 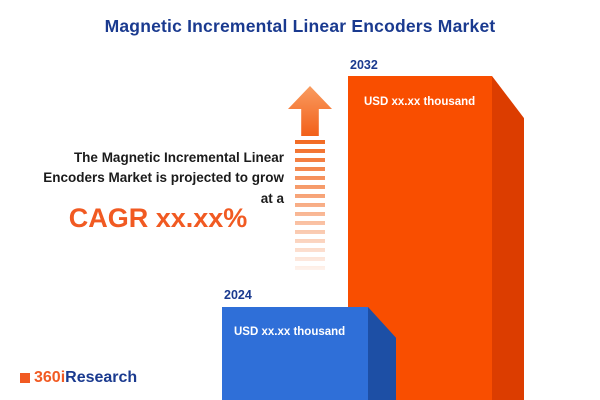 What do you see at coordinates (420, 102) in the screenshot?
I see `bar-2032-value-label: USD xx.xx thousand` at bounding box center [420, 102].